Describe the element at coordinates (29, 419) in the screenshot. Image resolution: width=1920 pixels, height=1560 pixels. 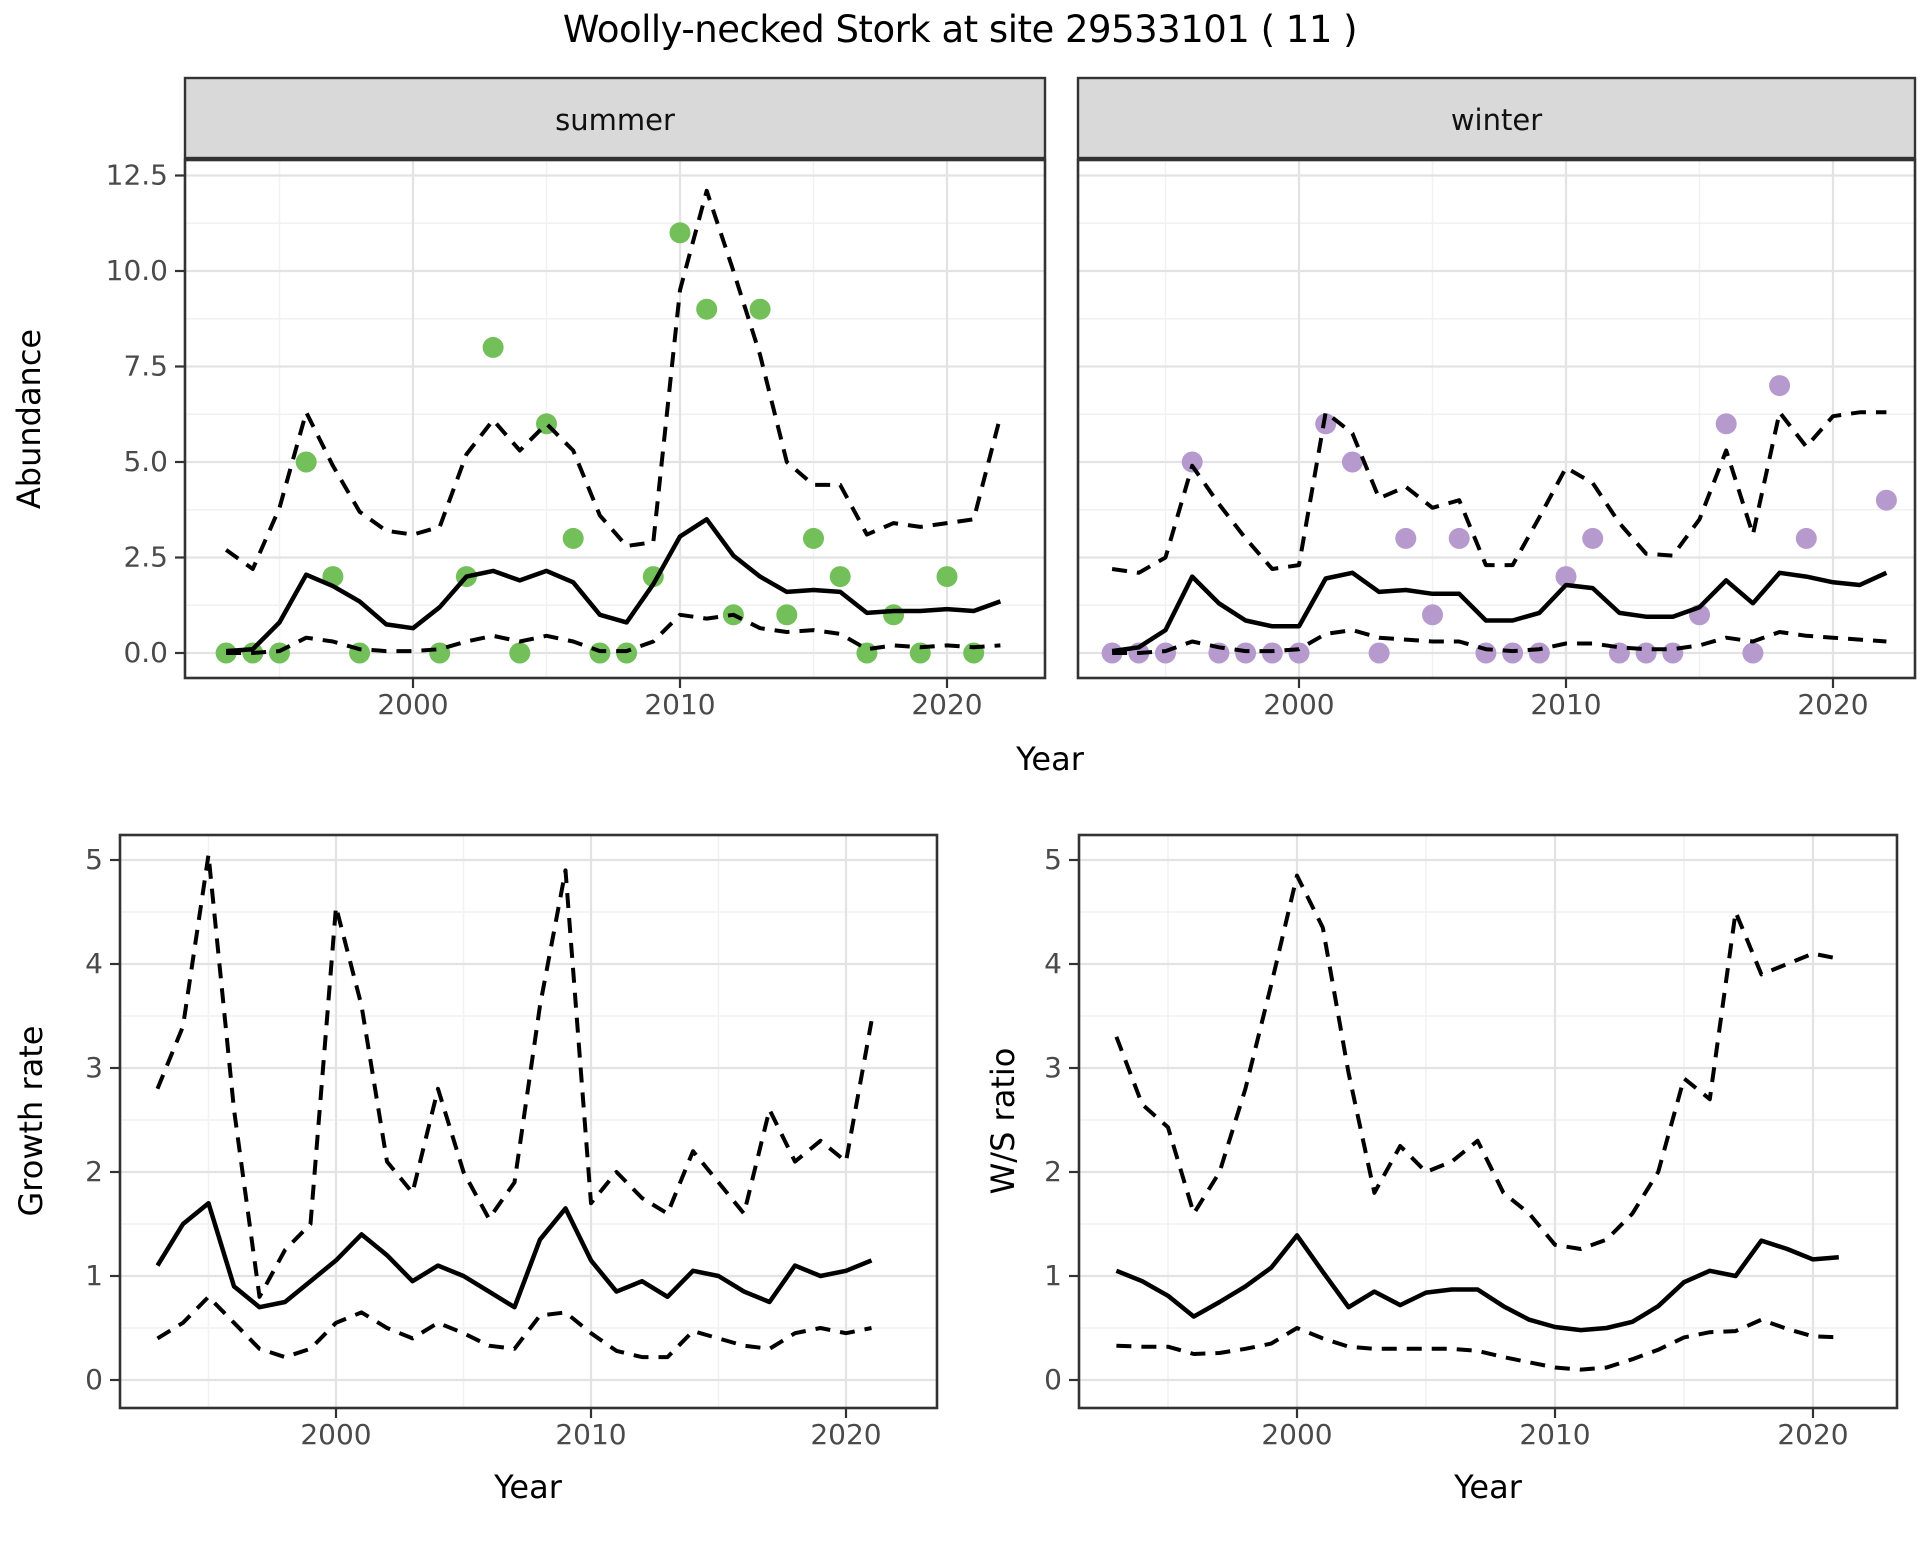
I see `y-axis-title-abundance: Abundance` at that location.